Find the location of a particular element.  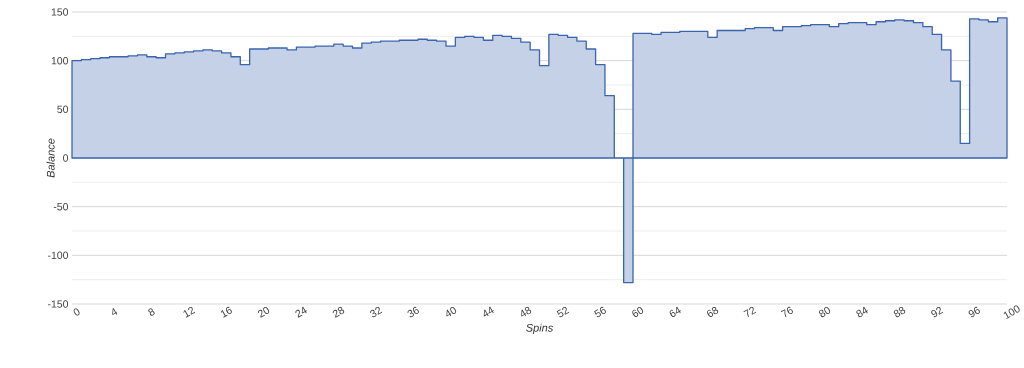

x-tick-label: 84 is located at coordinates (862, 312).